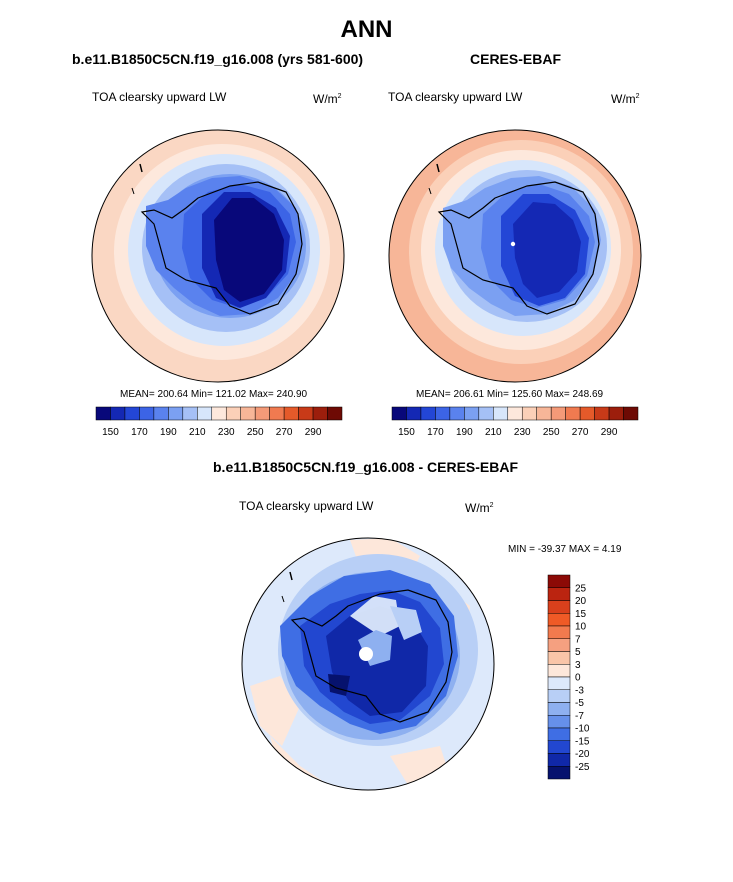  I want to click on left-antarctic-interior, so click(249, 250).